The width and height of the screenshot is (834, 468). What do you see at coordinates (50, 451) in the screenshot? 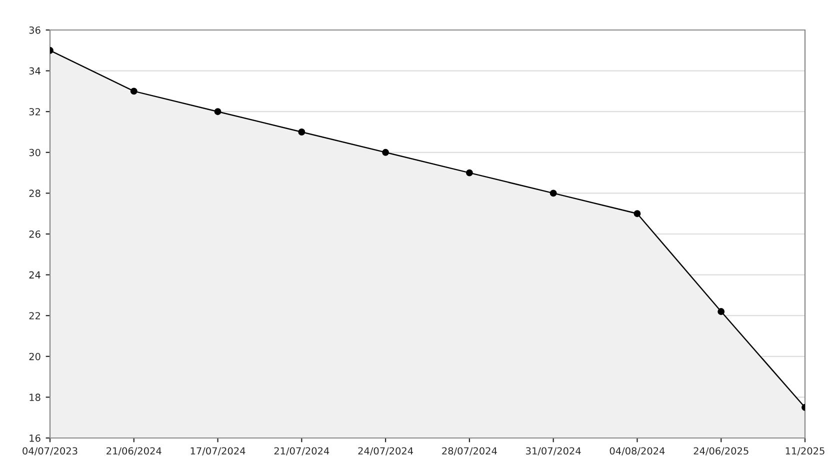
I see `x-tick-label: 04/07/2023` at bounding box center [50, 451].